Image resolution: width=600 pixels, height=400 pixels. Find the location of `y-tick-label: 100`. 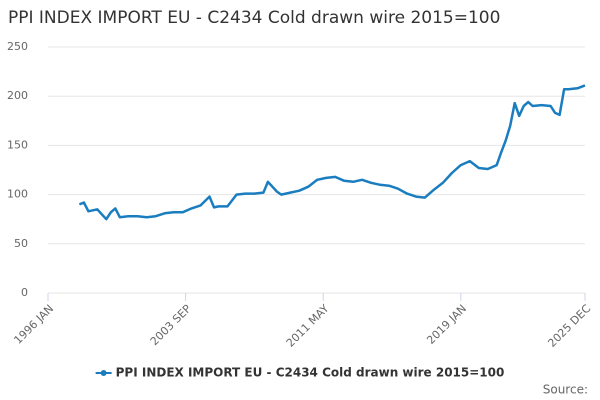

y-tick-label: 100 is located at coordinates (17, 194).